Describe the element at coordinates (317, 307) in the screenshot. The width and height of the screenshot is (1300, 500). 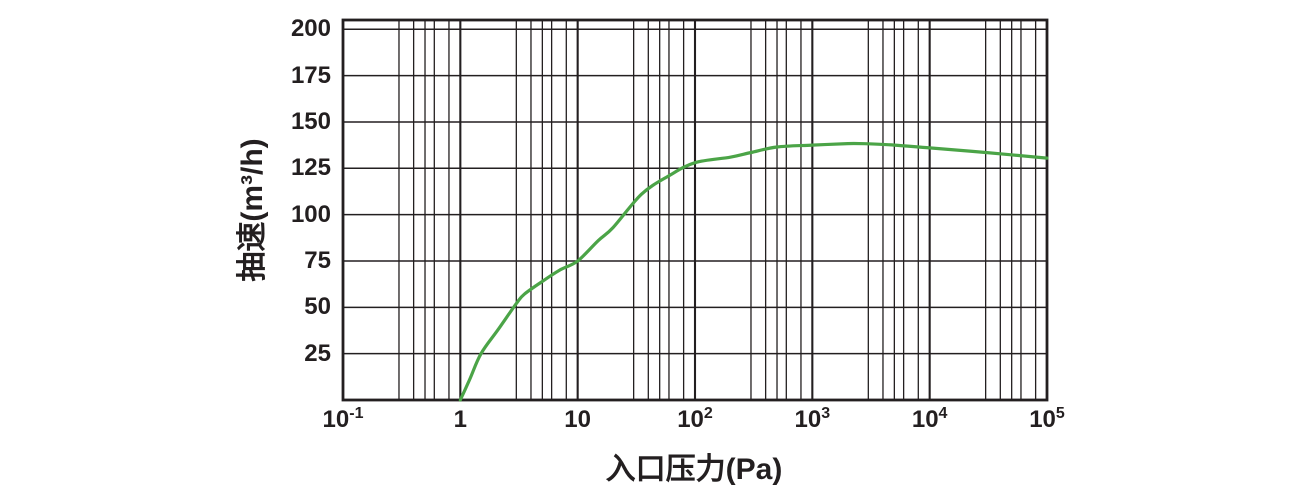
I see `y-tick-label: 50` at that location.